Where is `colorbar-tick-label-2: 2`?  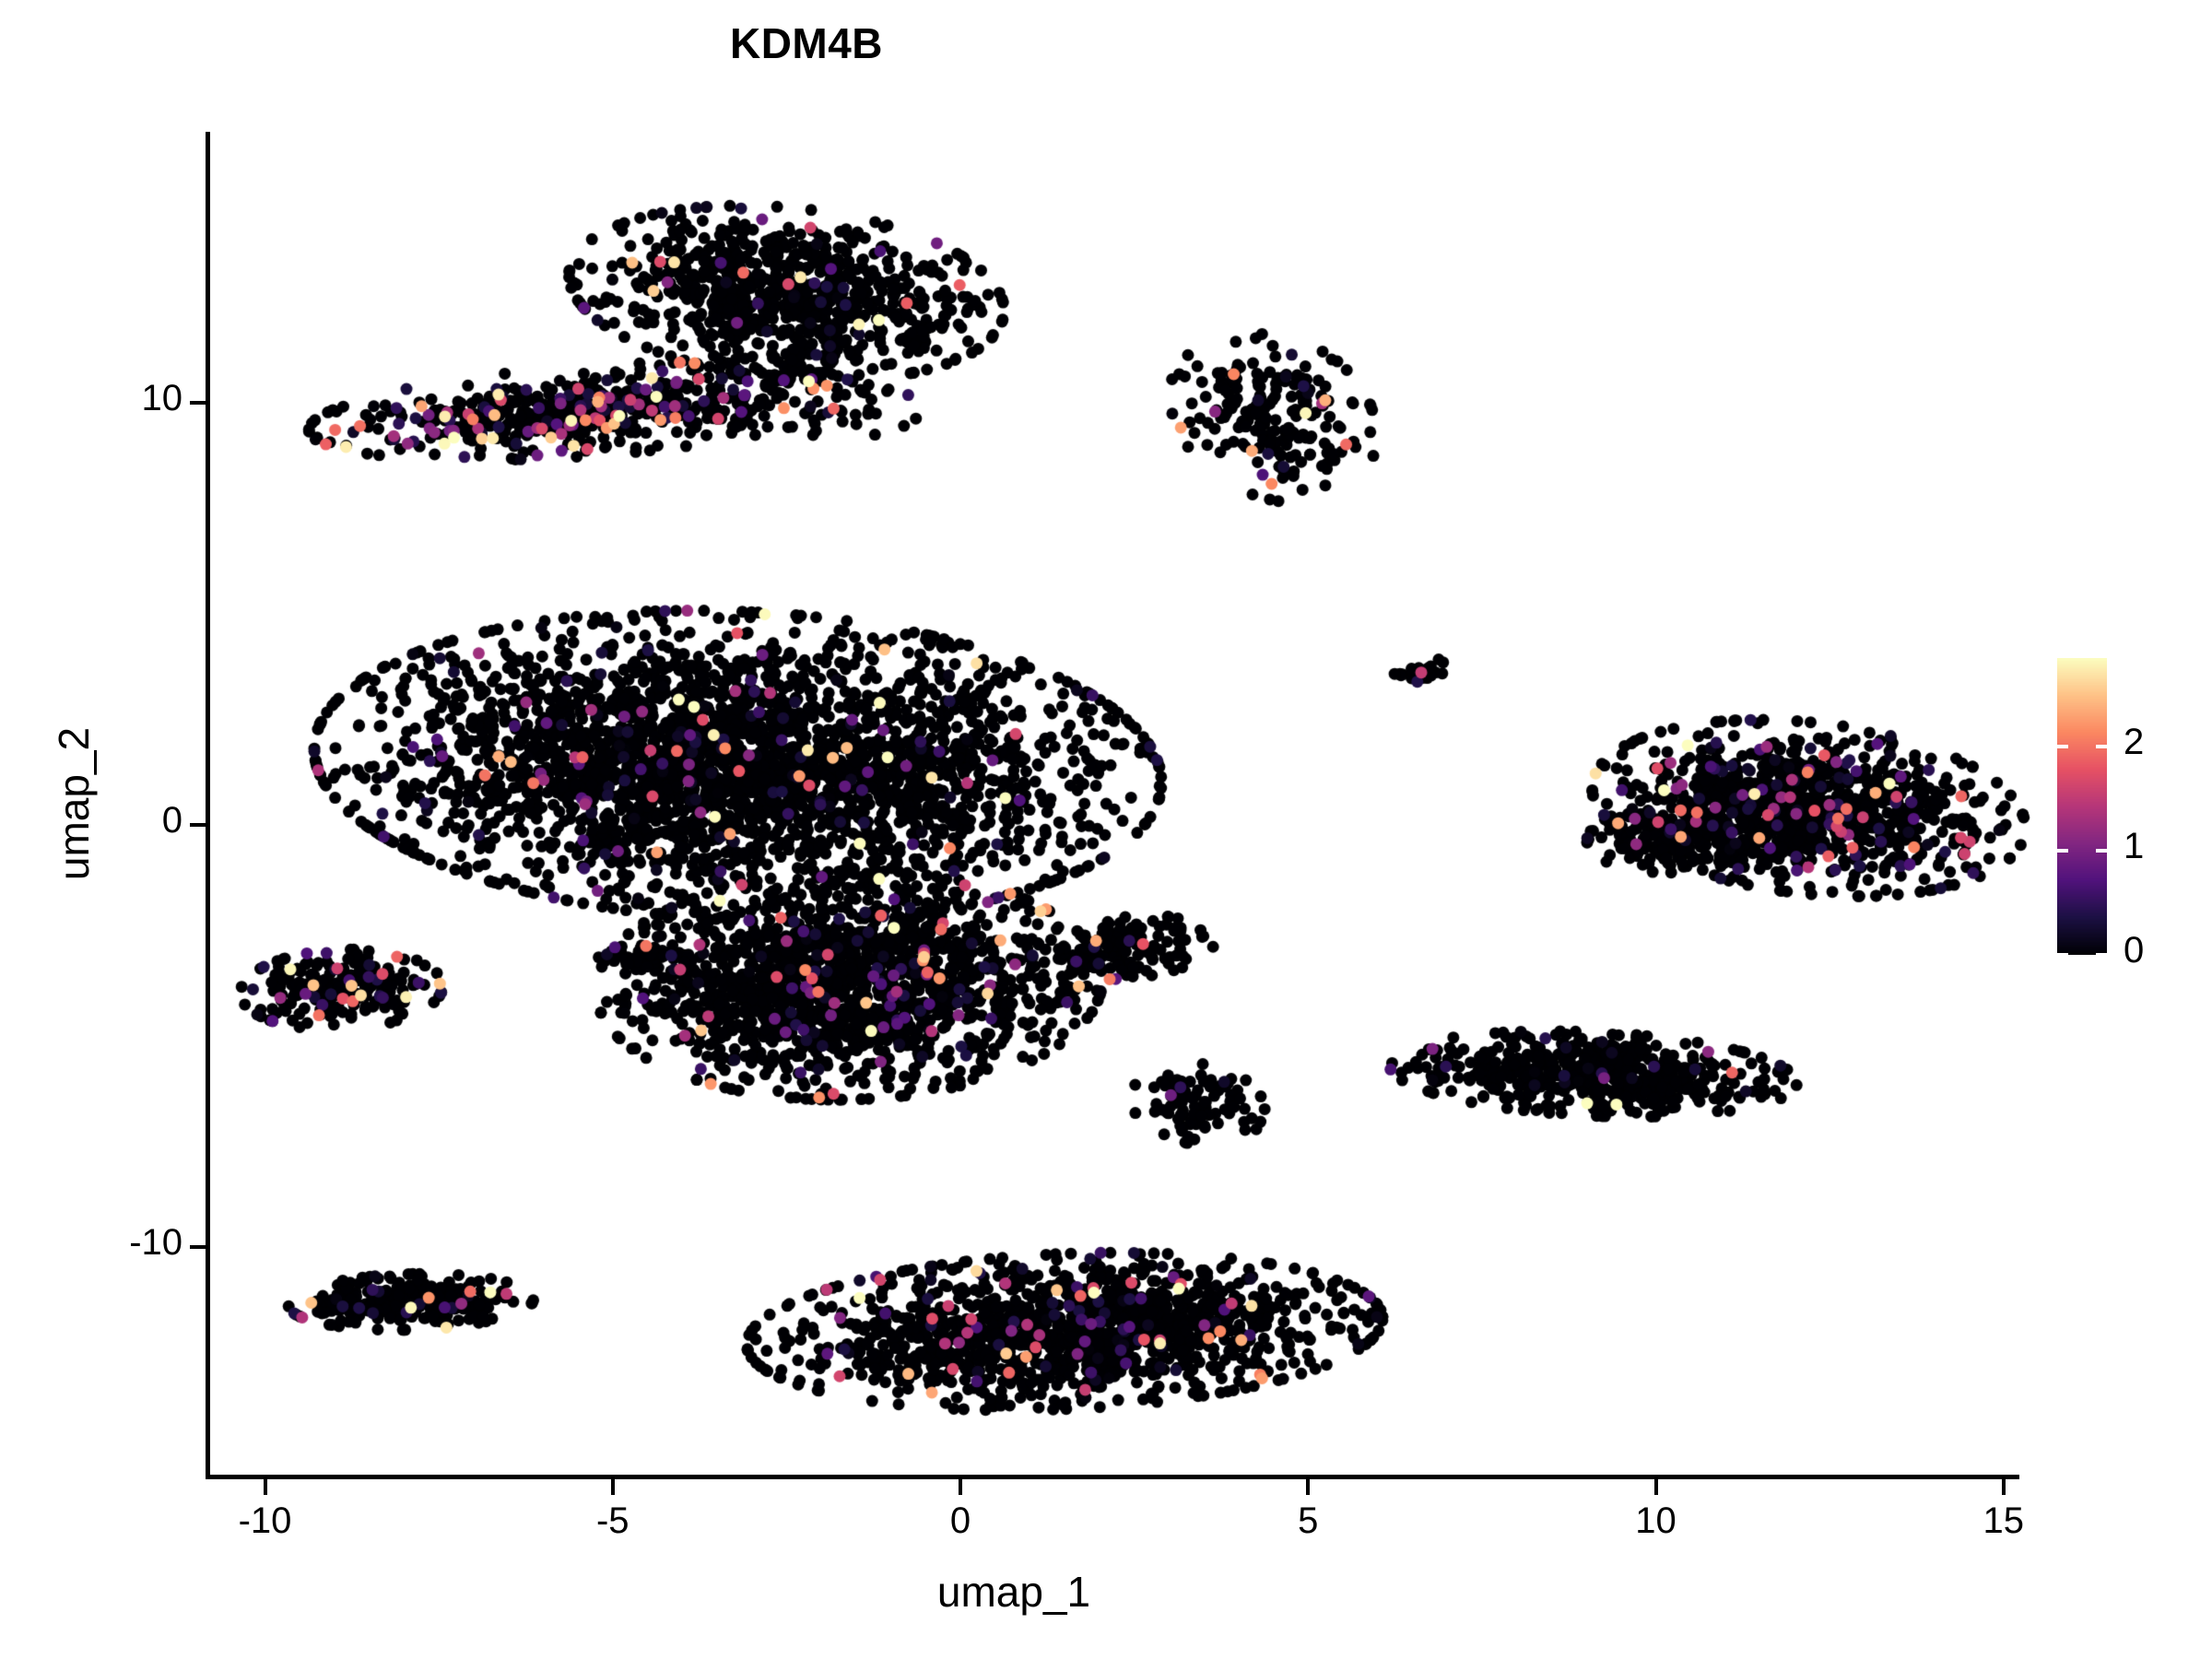 colorbar-tick-label-2: 2 is located at coordinates (2134, 742).